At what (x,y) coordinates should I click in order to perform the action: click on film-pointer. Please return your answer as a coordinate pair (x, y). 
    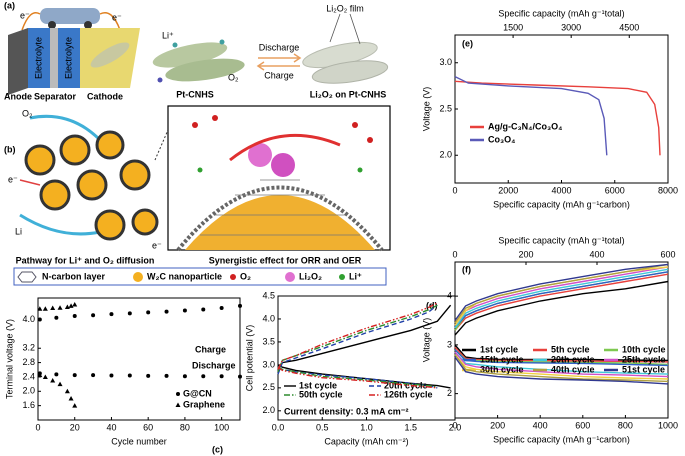
    Looking at the image, I should click on (345, 29).